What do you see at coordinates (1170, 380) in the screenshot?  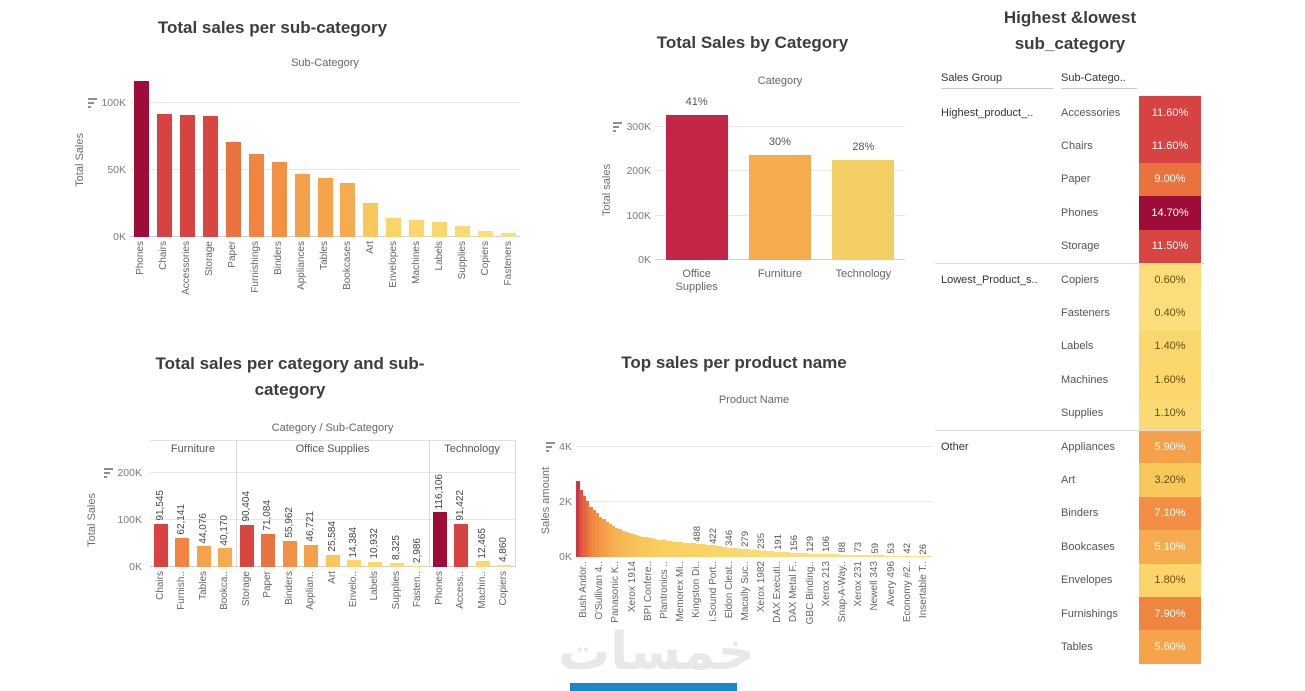 I see `percent-cell: 1.60%` at bounding box center [1170, 380].